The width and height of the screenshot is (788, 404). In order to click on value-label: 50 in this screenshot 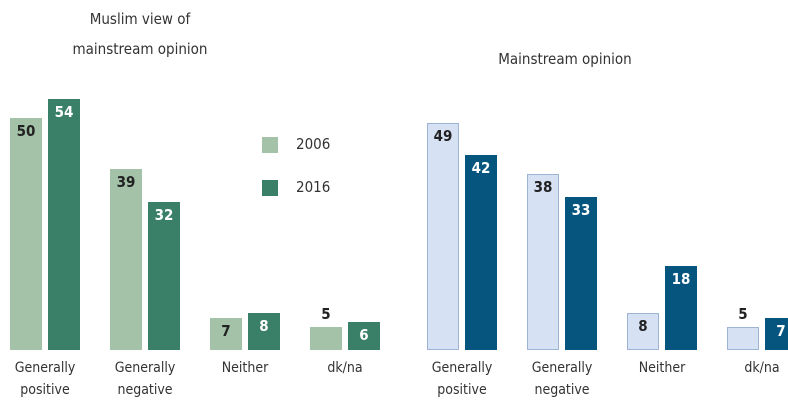, I will do `click(26, 131)`.